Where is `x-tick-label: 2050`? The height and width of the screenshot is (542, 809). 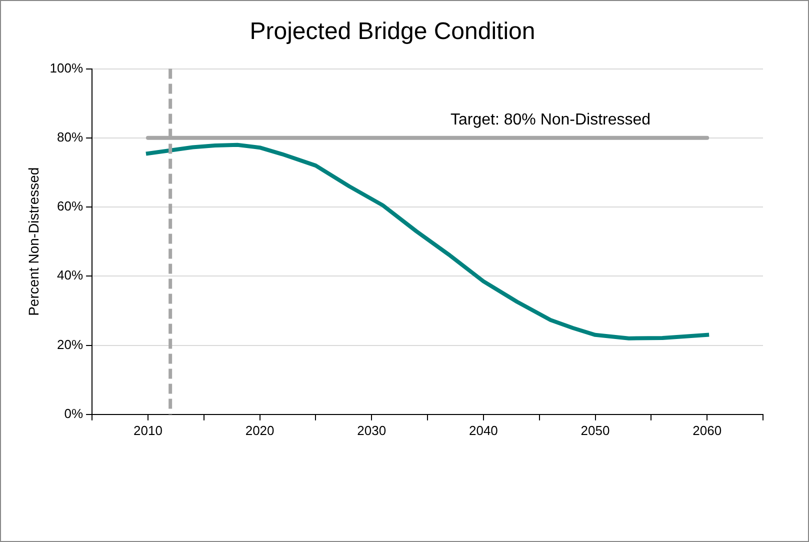
x-tick-label: 2050 is located at coordinates (595, 430).